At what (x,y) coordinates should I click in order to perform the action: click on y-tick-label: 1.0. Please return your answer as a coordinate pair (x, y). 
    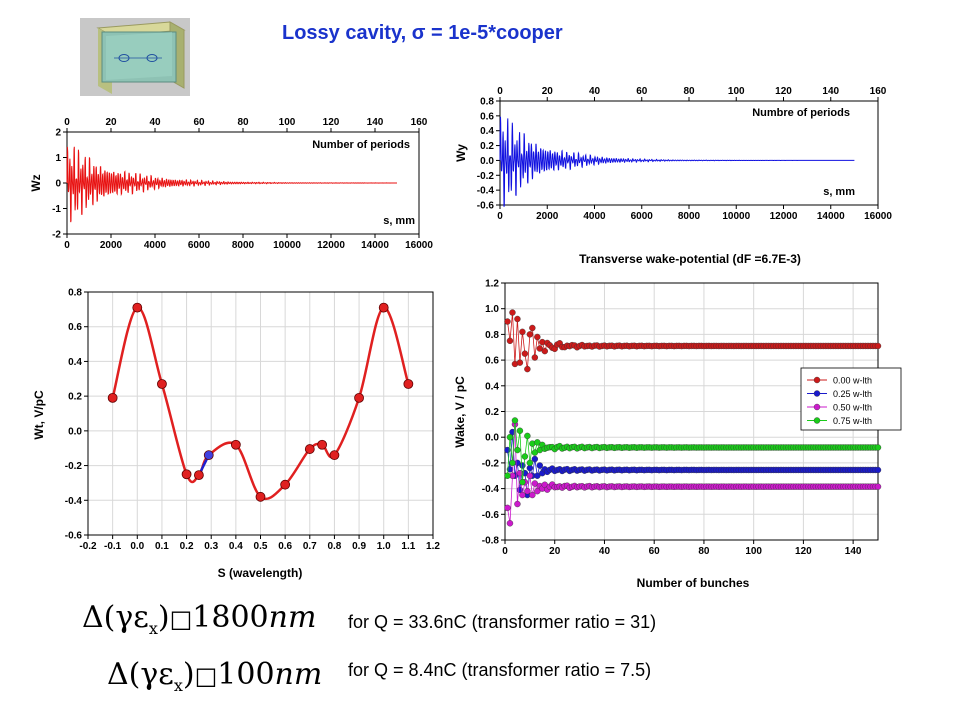
    Looking at the image, I should click on (492, 309).